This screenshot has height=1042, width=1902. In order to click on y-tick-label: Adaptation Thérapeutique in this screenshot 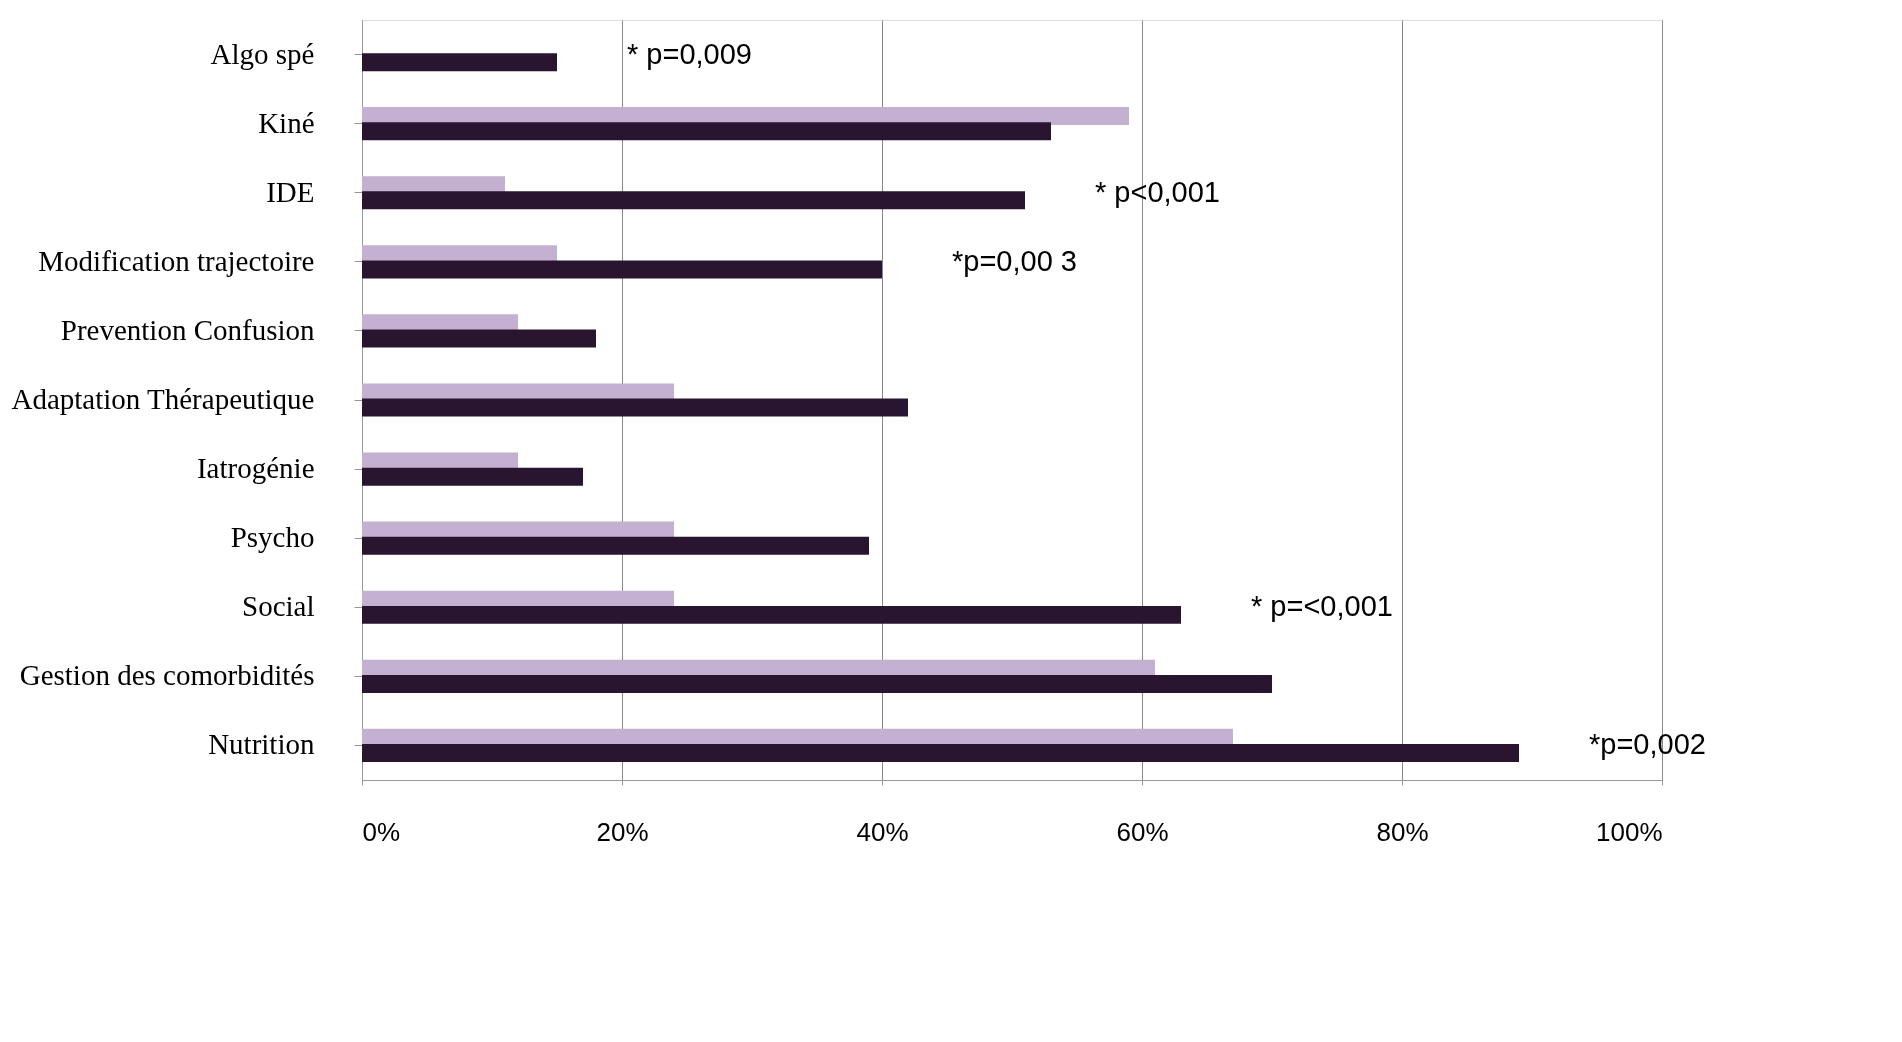, I will do `click(163, 399)`.